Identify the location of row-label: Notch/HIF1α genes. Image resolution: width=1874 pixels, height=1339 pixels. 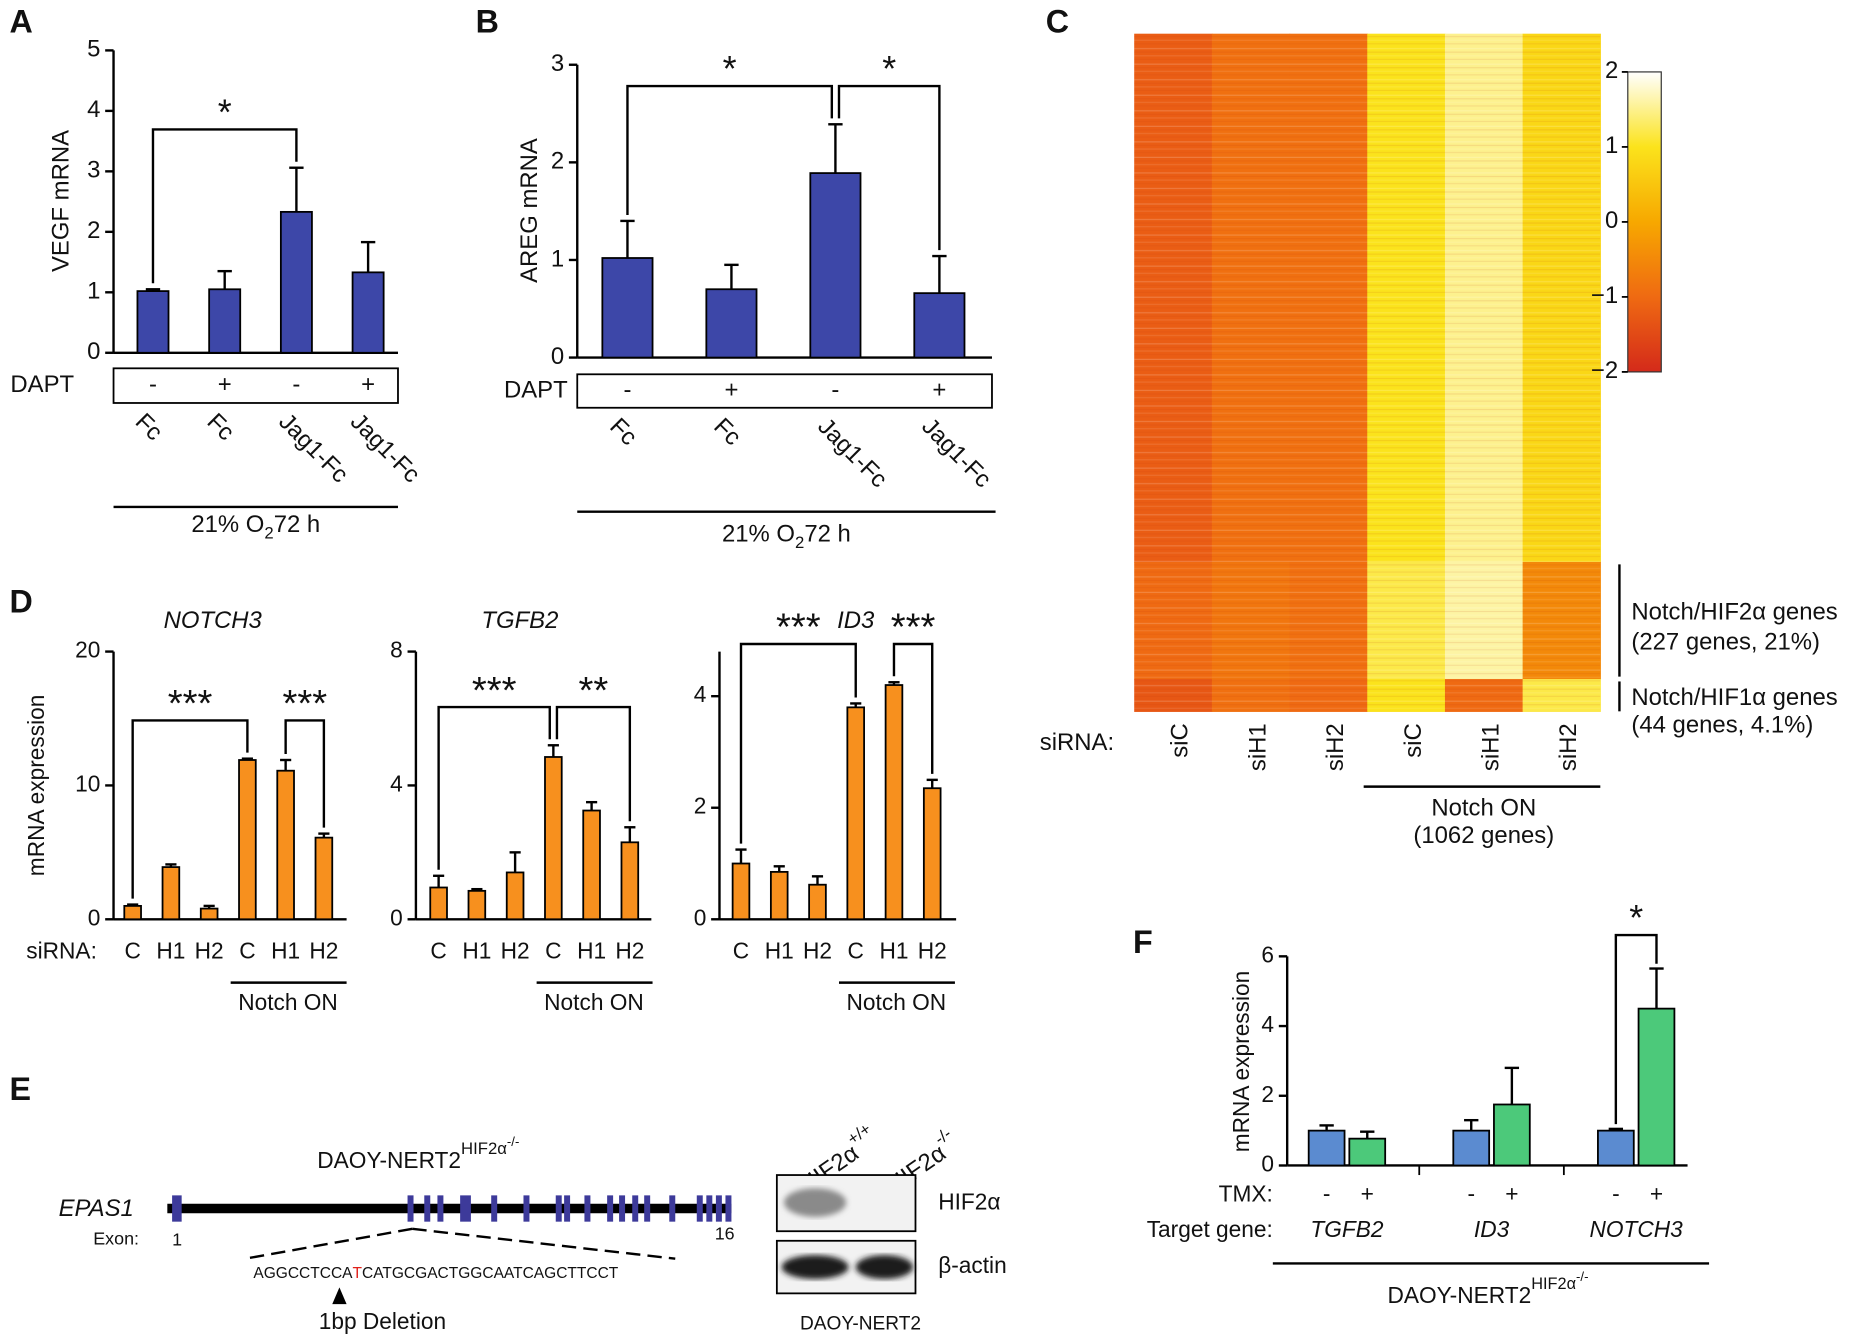
(1734, 697).